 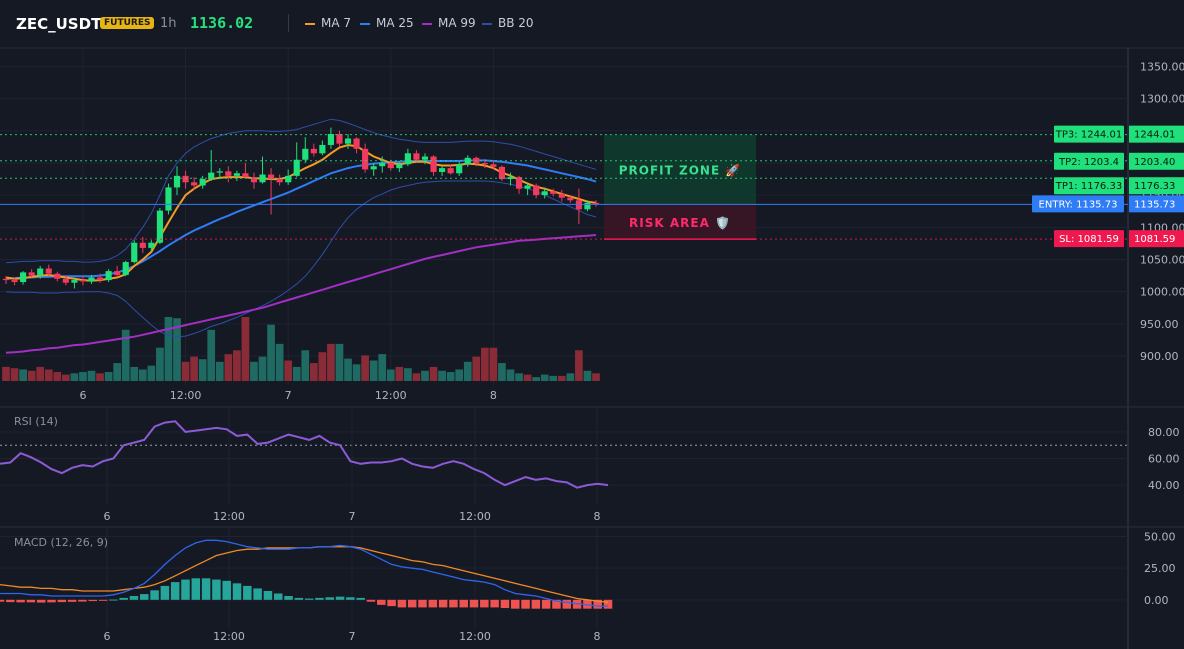 I want to click on macd-time-tick: 12:00, so click(x=229, y=636).